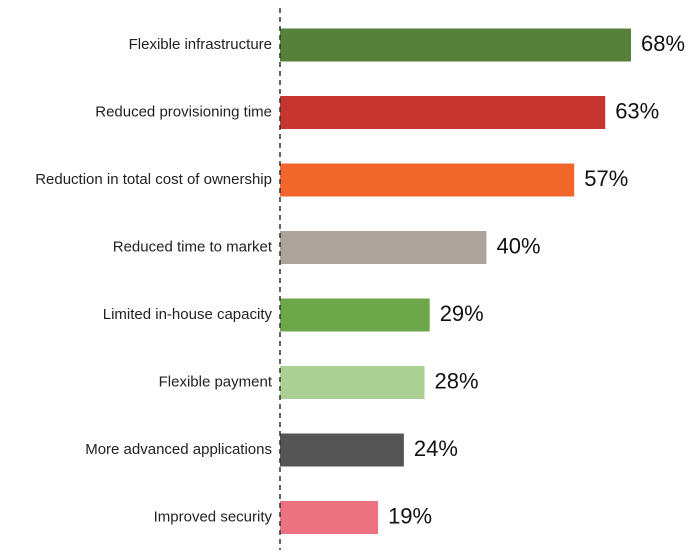  I want to click on value-label: 68%, so click(663, 43).